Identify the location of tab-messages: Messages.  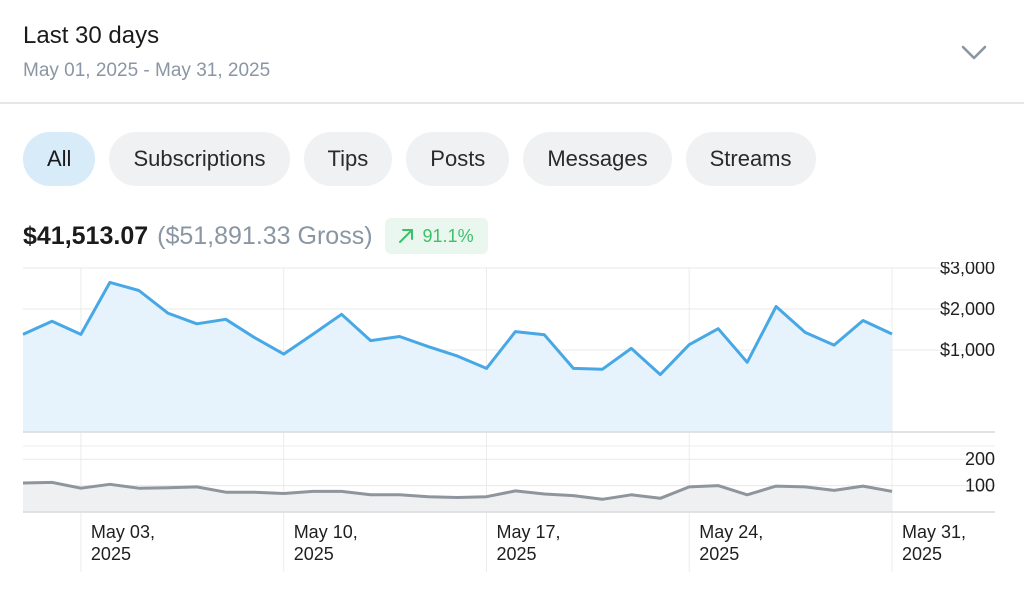
(597, 159).